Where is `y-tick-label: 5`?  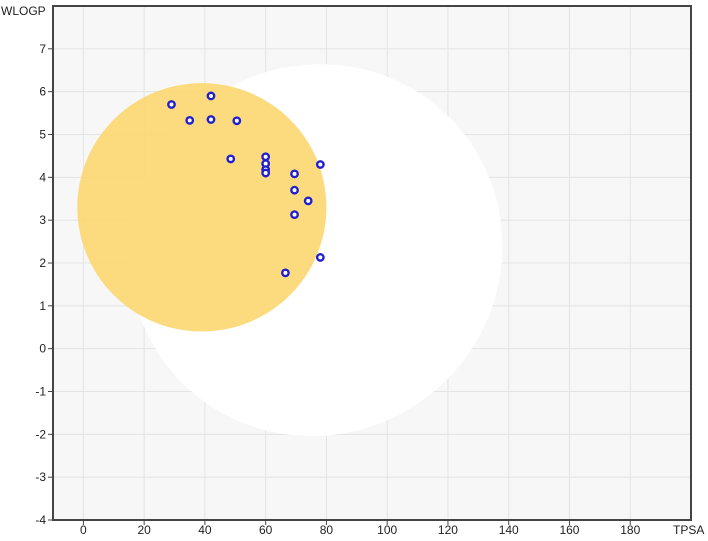 y-tick-label: 5 is located at coordinates (42, 135).